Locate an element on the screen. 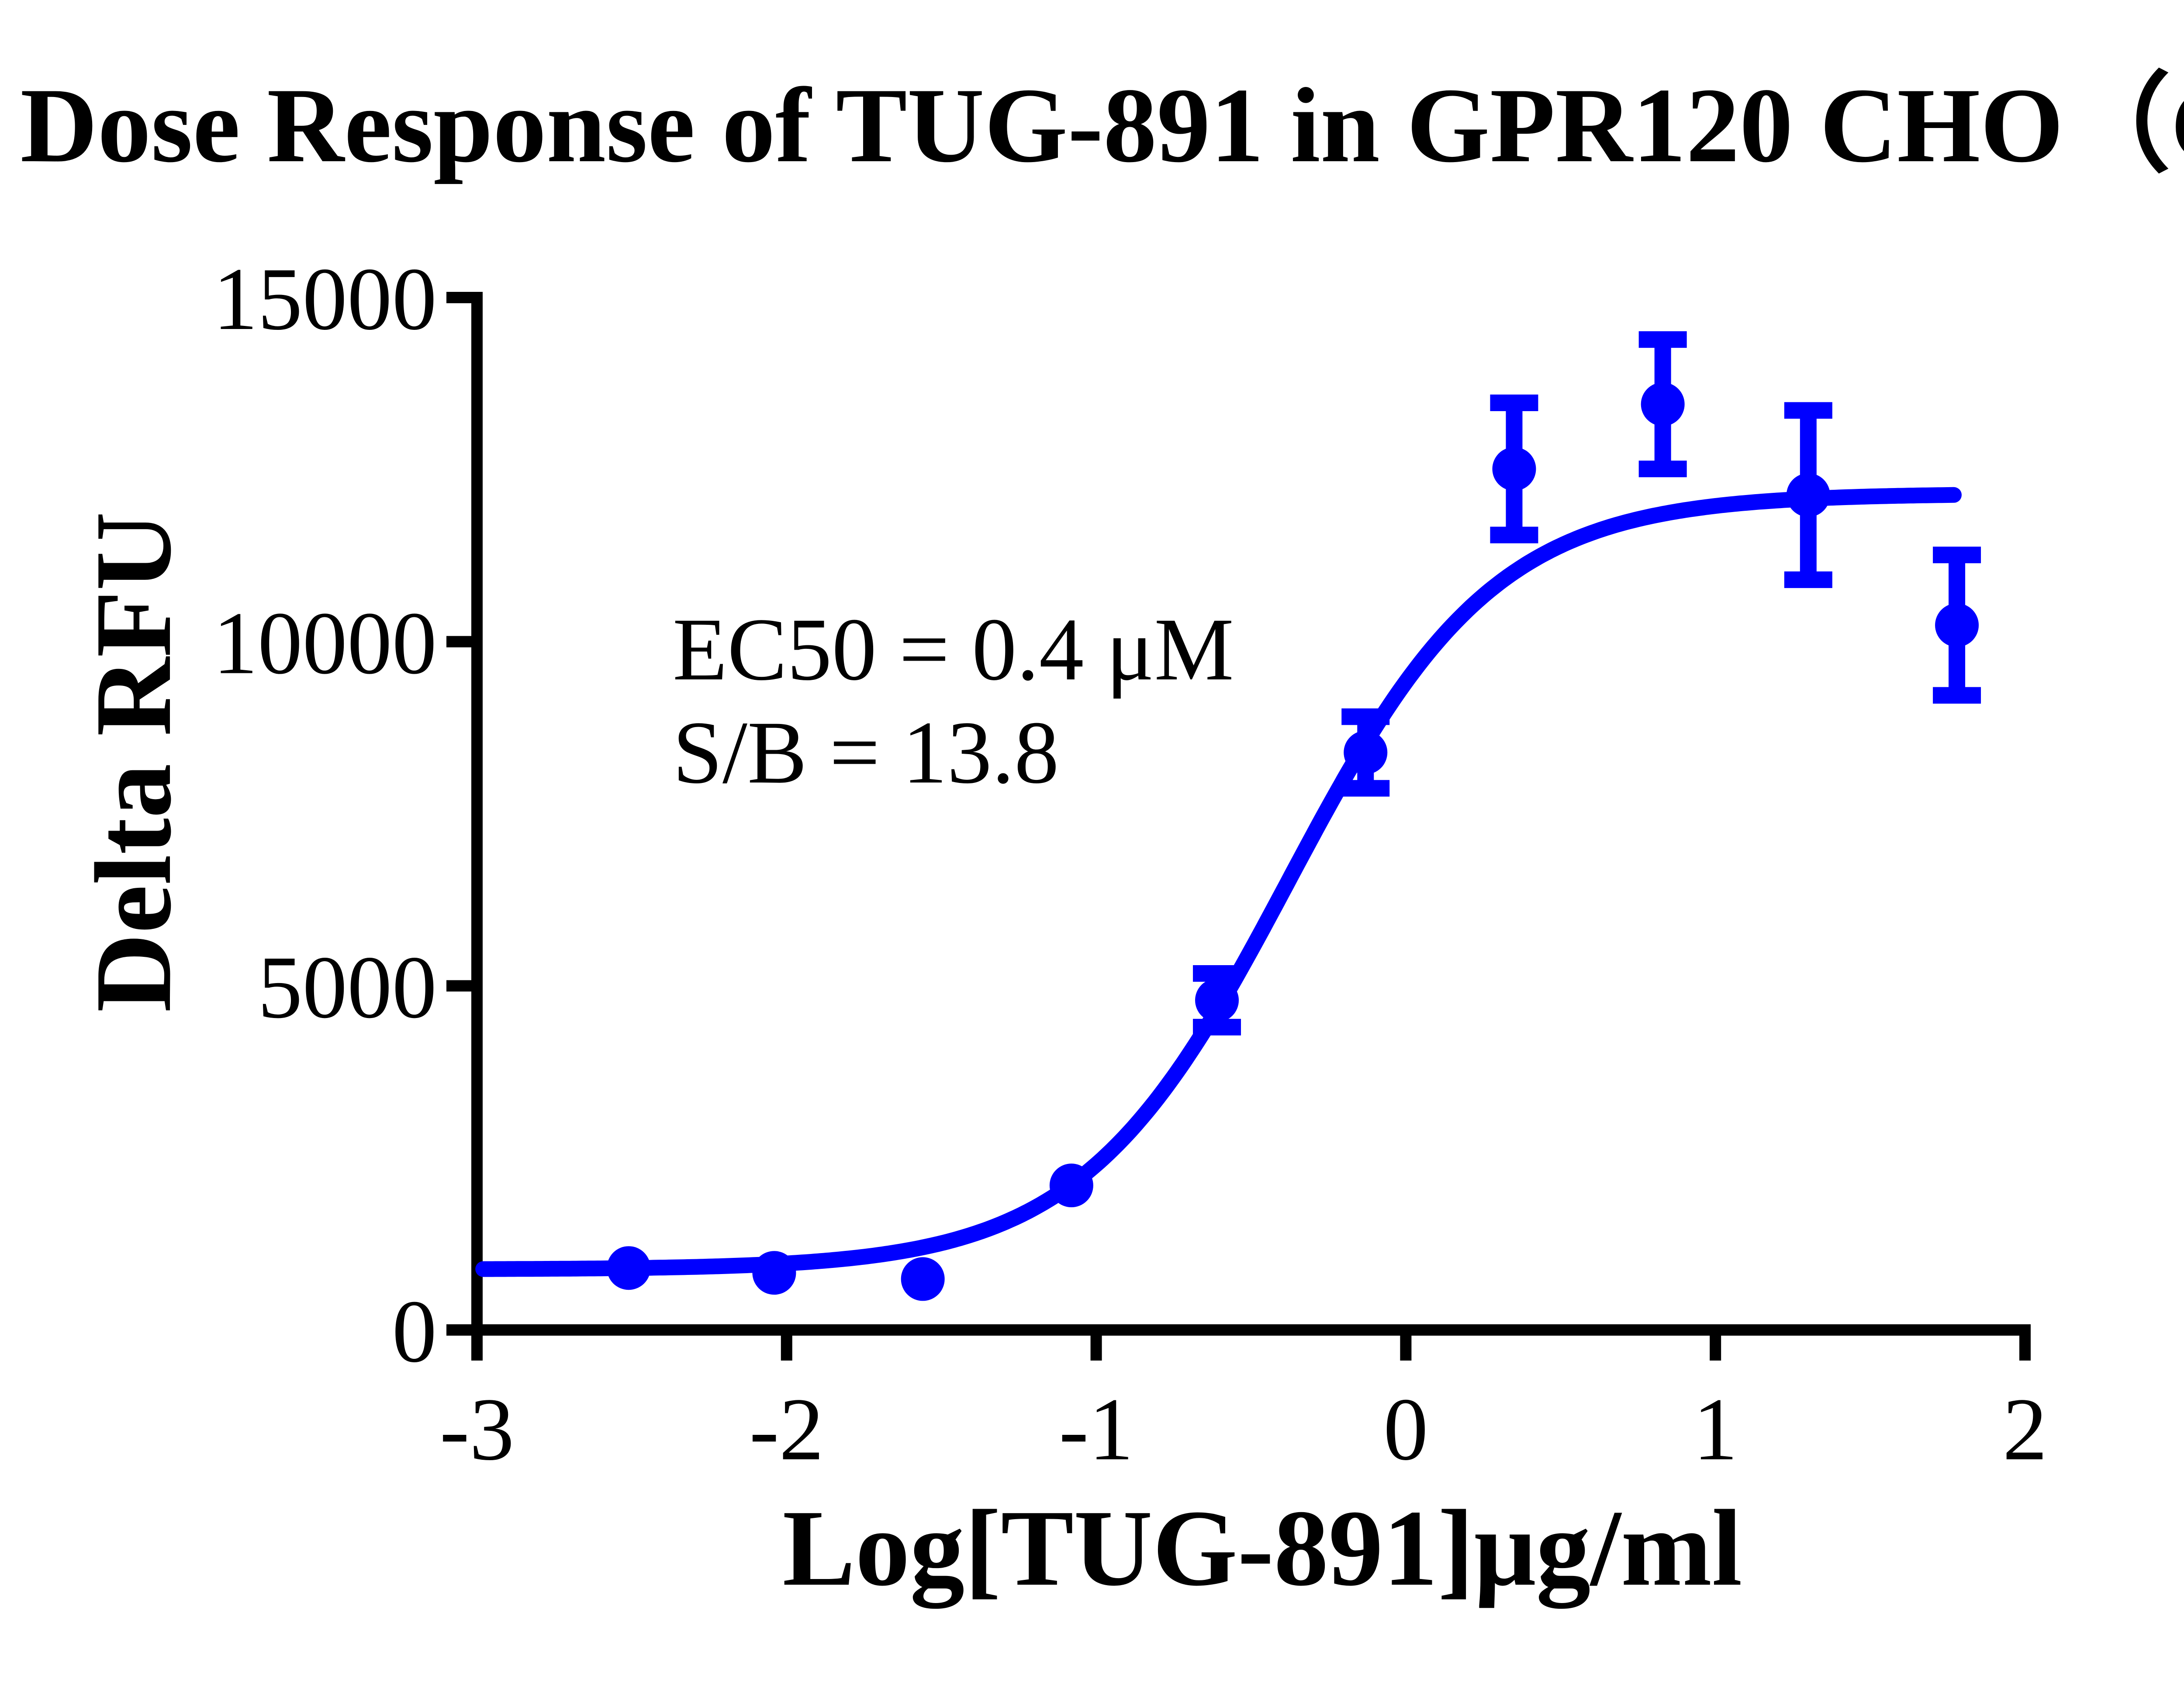 This screenshot has width=2184, height=1683. x-tick-label: -1 is located at coordinates (1096, 1429).